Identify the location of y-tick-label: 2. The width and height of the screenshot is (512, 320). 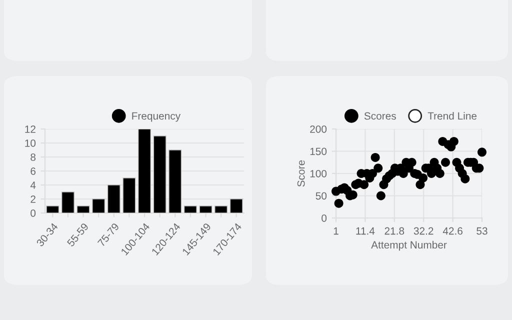
(33, 199).